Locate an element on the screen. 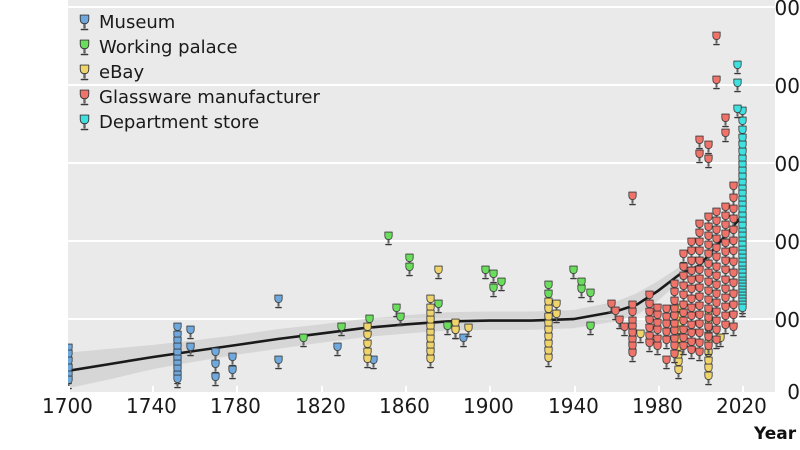  x-tick-label: 1700 is located at coordinates (67, 406).